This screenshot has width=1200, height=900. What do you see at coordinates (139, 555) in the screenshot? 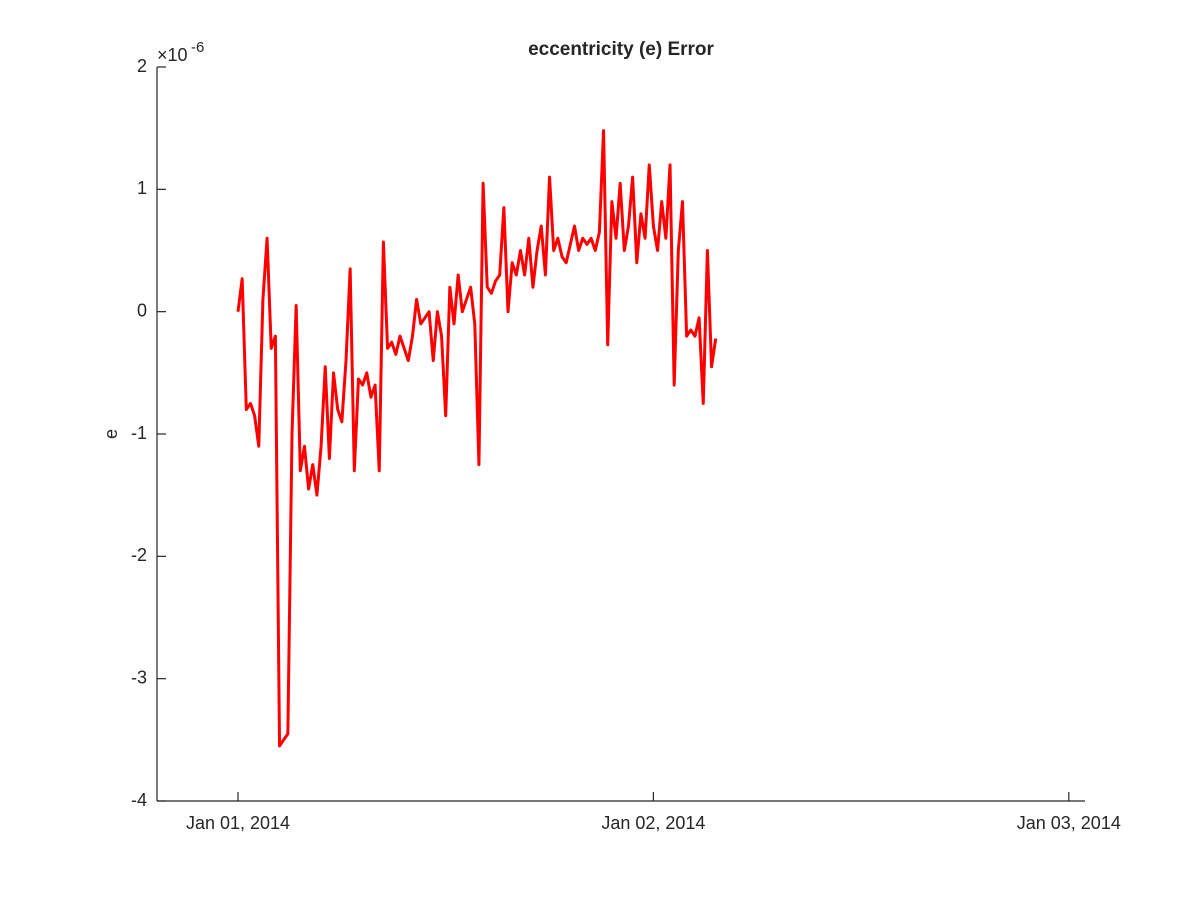
I see `y-tick-label: -2` at bounding box center [139, 555].